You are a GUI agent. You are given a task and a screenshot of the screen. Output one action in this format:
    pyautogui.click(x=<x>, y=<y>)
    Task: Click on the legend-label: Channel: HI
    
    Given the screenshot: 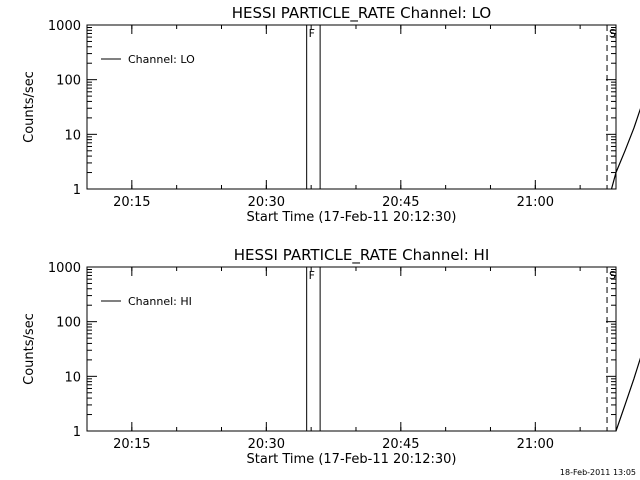 What is the action you would take?
    pyautogui.click(x=160, y=301)
    